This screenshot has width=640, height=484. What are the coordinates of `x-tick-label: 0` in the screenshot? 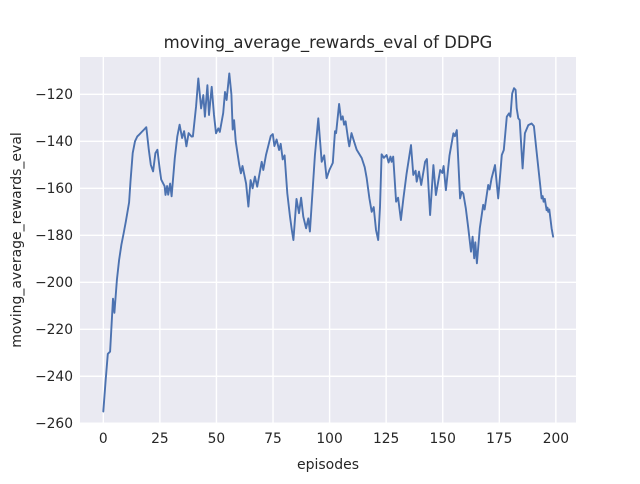 It's located at (103, 439).